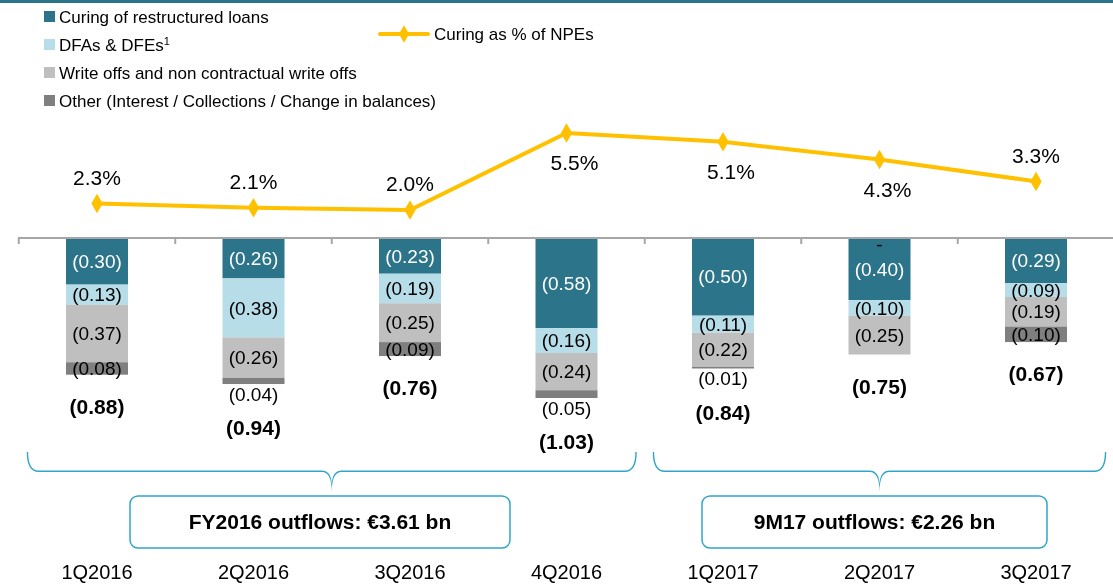 Image resolution: width=1113 pixels, height=585 pixels. I want to click on text: FY2016 outflows: €3.61 bn, so click(320, 522).